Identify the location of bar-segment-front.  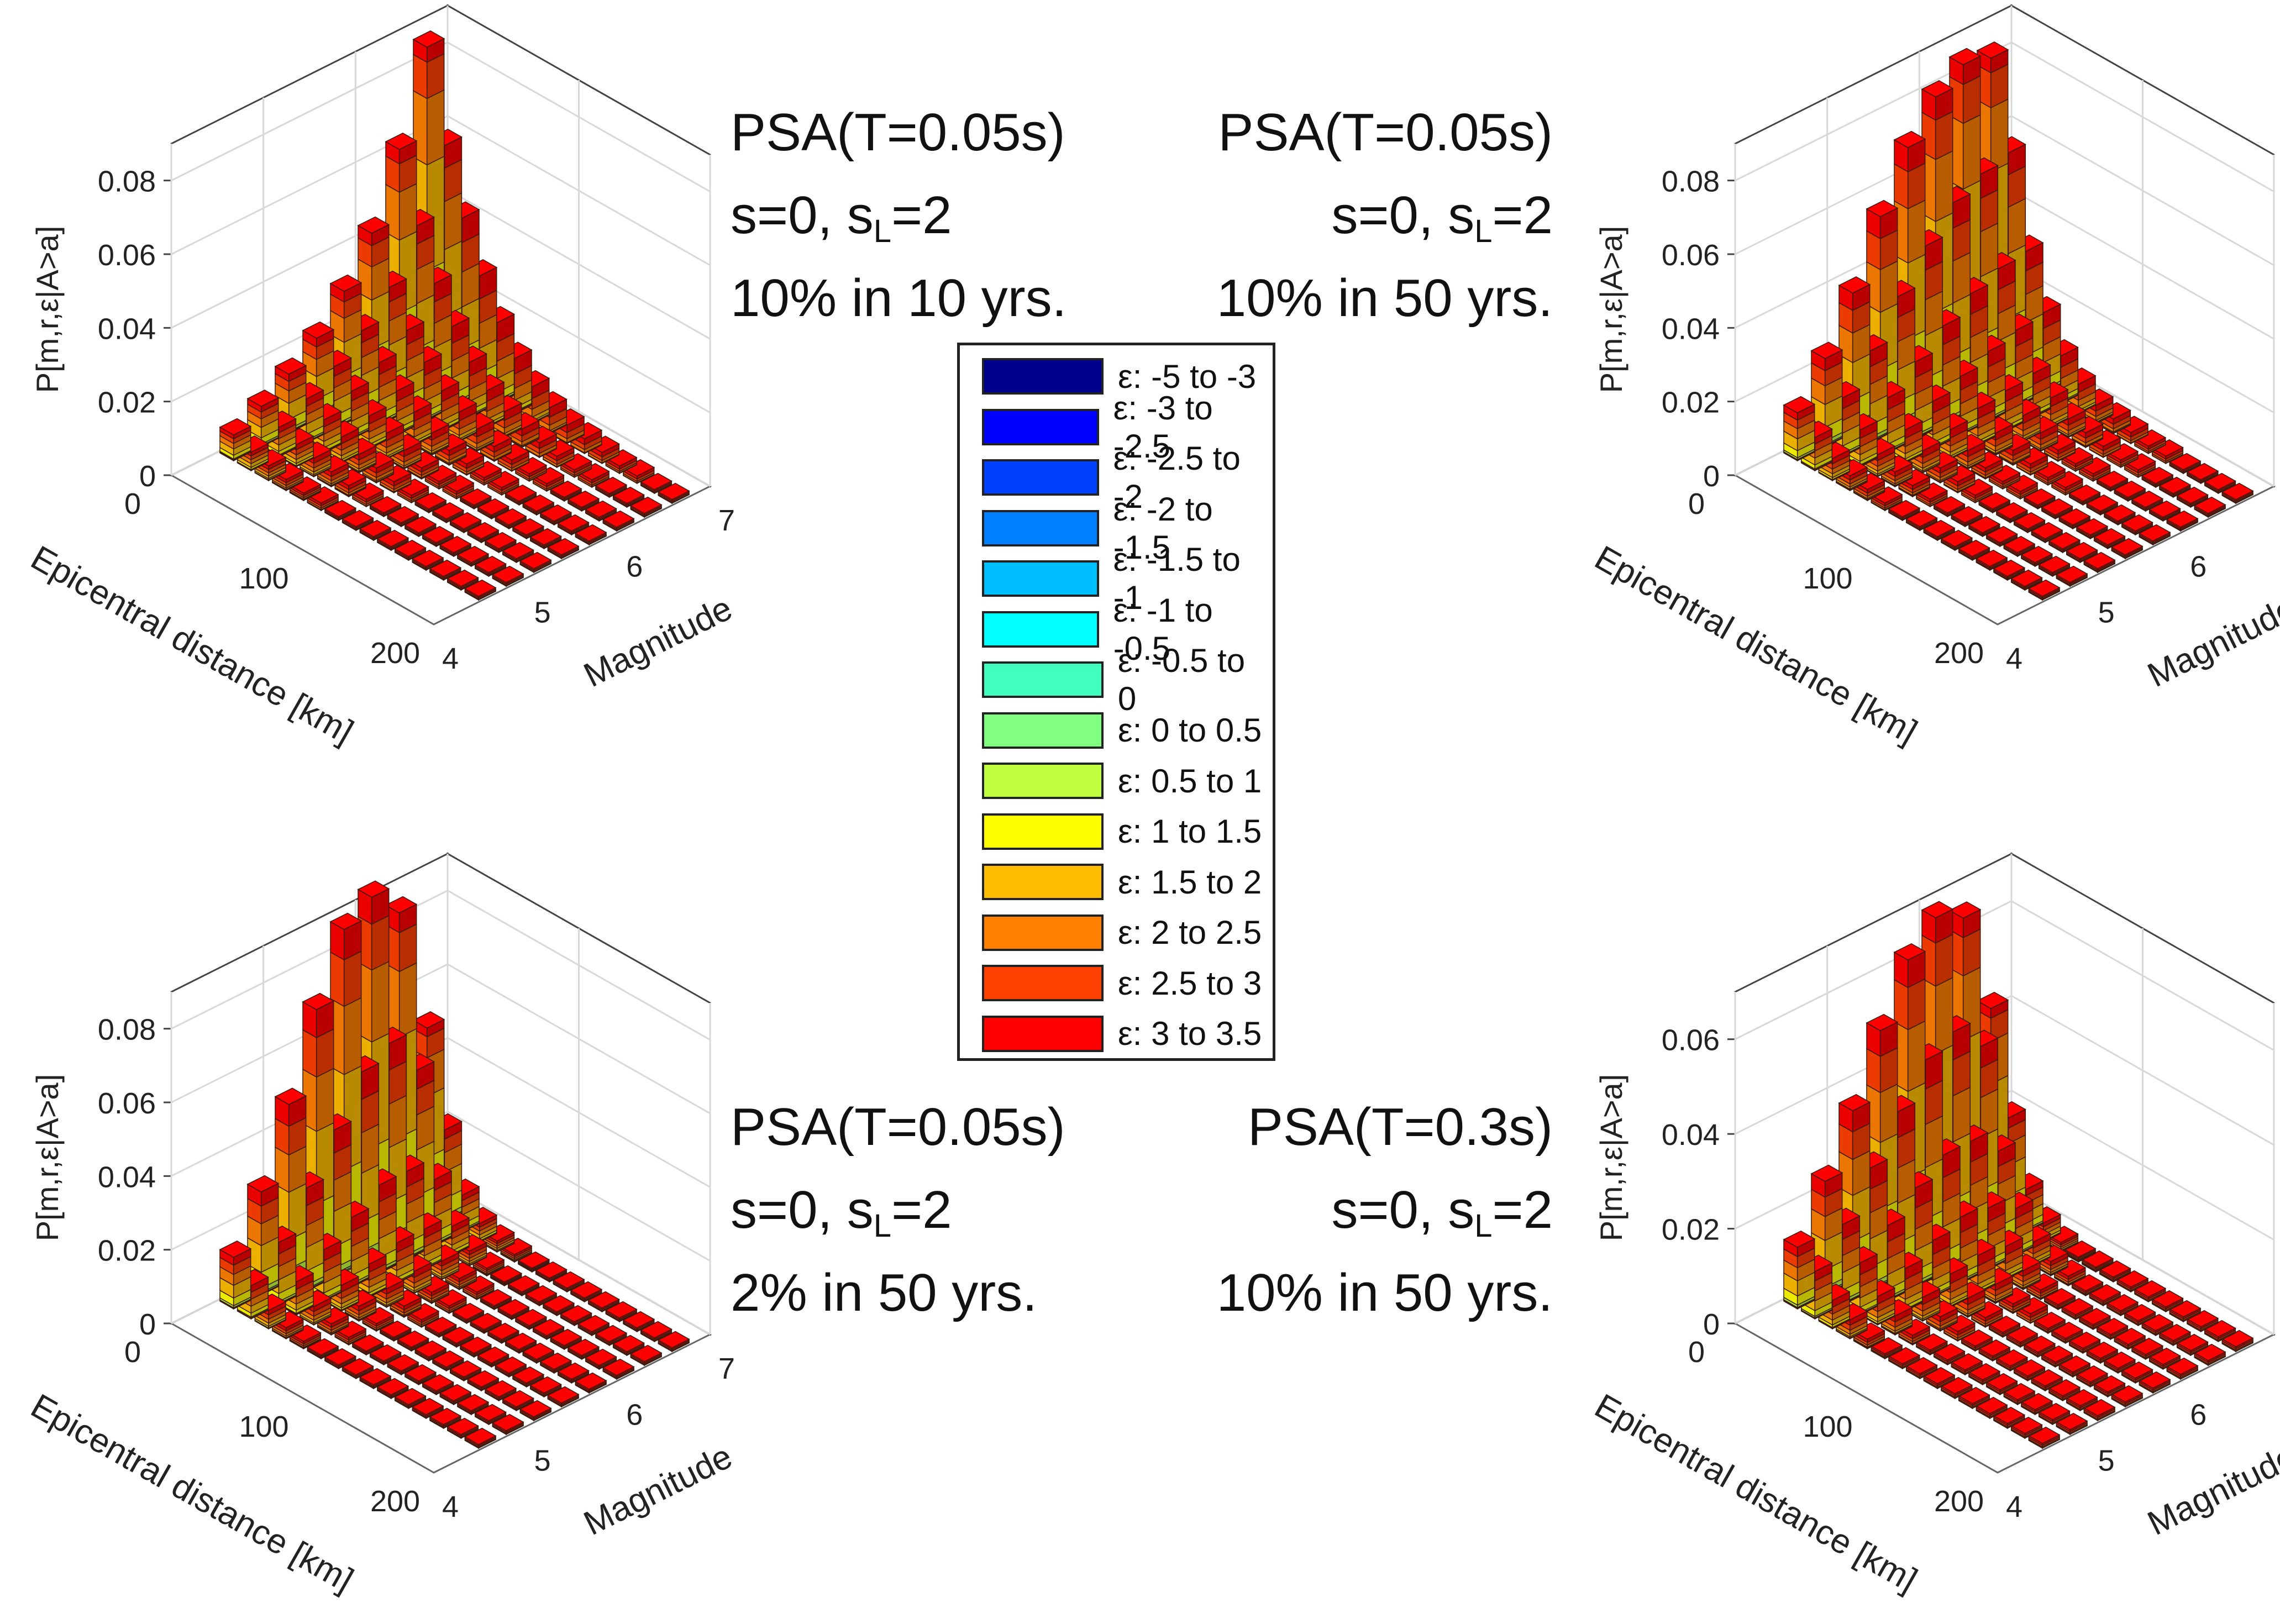
(338, 979).